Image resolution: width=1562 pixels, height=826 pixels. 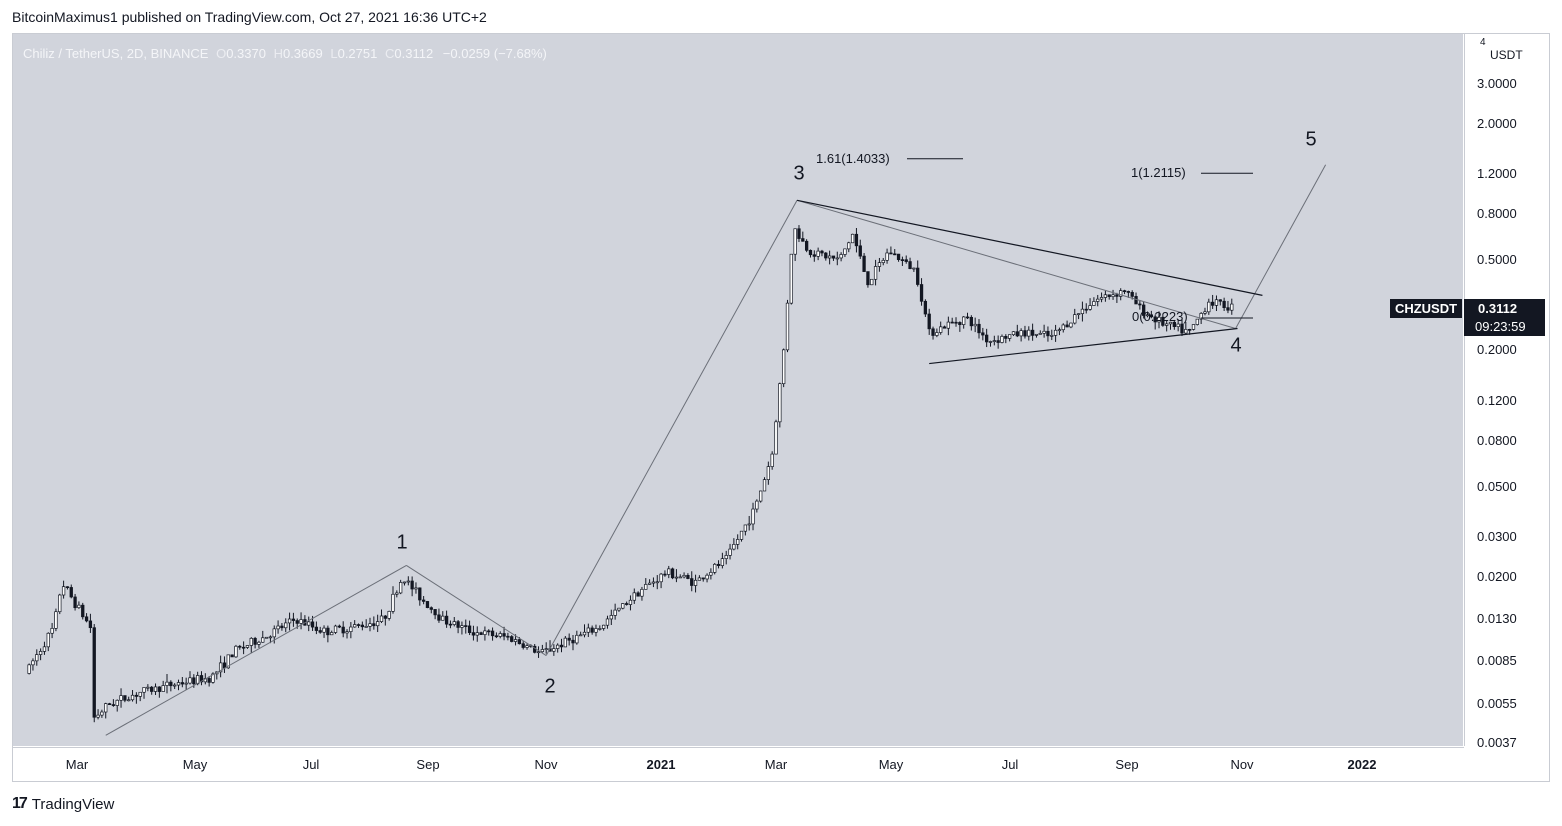 I want to click on footer-brand: 17 TradingView, so click(x=63, y=804).